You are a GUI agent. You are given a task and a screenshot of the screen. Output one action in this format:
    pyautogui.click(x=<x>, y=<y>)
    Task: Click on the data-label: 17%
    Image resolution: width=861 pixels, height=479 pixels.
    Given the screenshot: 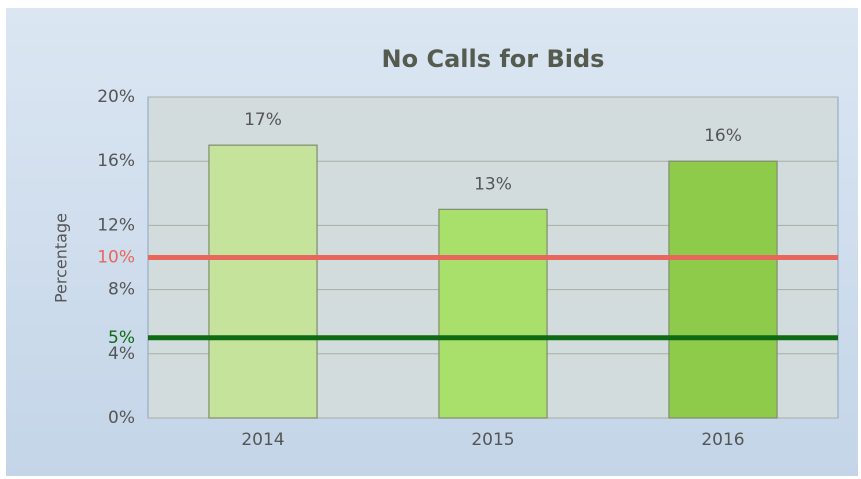 What is the action you would take?
    pyautogui.click(x=263, y=120)
    